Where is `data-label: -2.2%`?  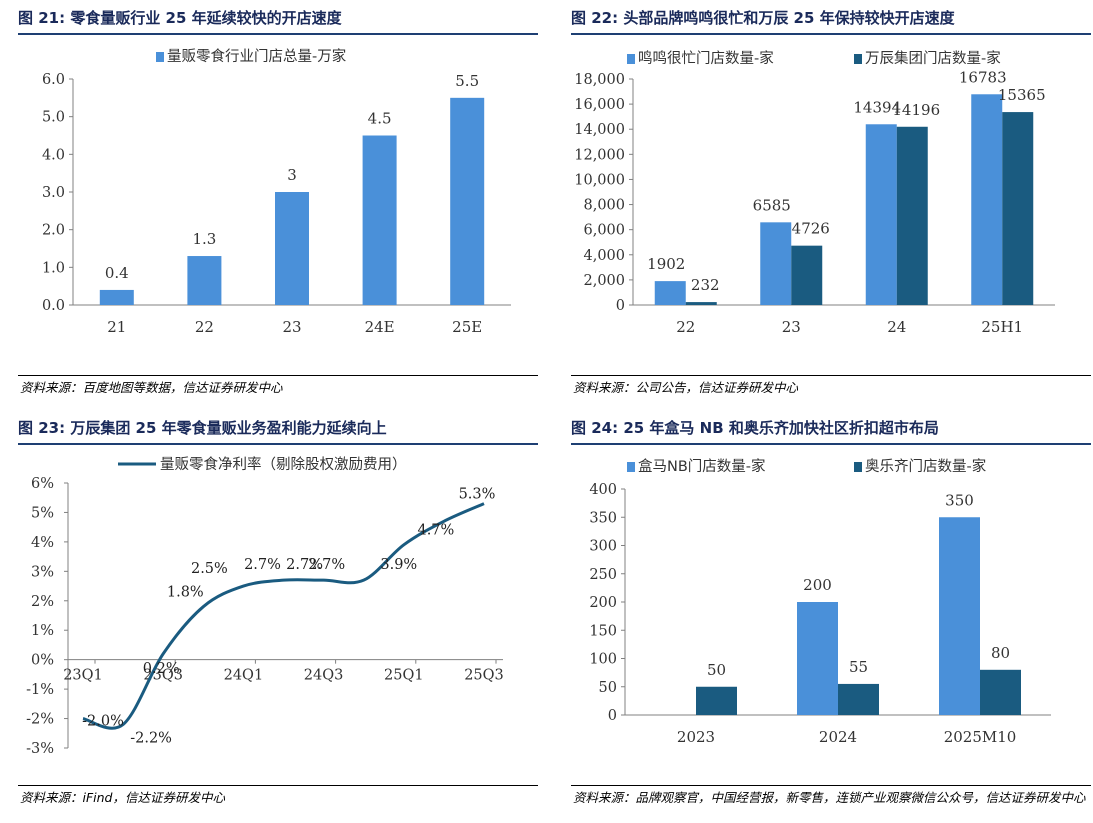
data-label: -2.2% is located at coordinates (151, 738).